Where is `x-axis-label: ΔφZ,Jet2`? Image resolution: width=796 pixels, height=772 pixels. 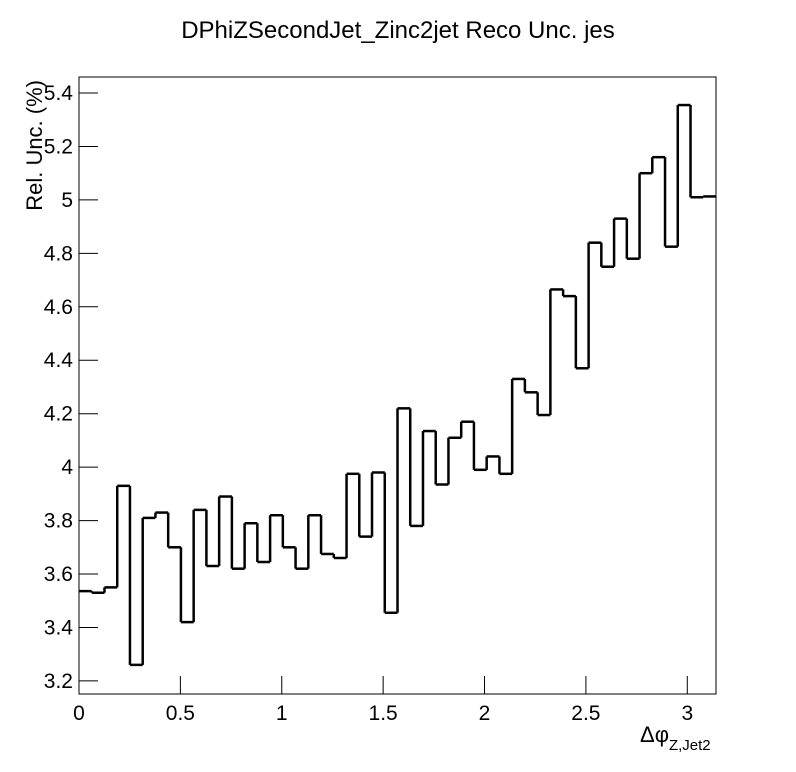
x-axis-label: ΔφZ,Jet2 is located at coordinates (675, 738).